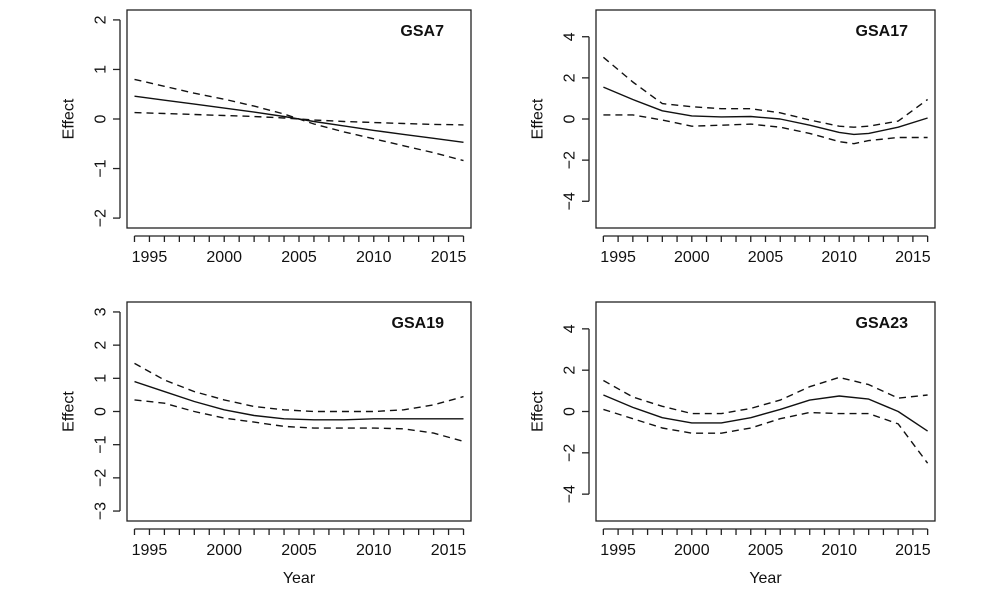 This screenshot has width=998, height=598. What do you see at coordinates (101, 511) in the screenshot?
I see `y-tick-label: −3` at bounding box center [101, 511].